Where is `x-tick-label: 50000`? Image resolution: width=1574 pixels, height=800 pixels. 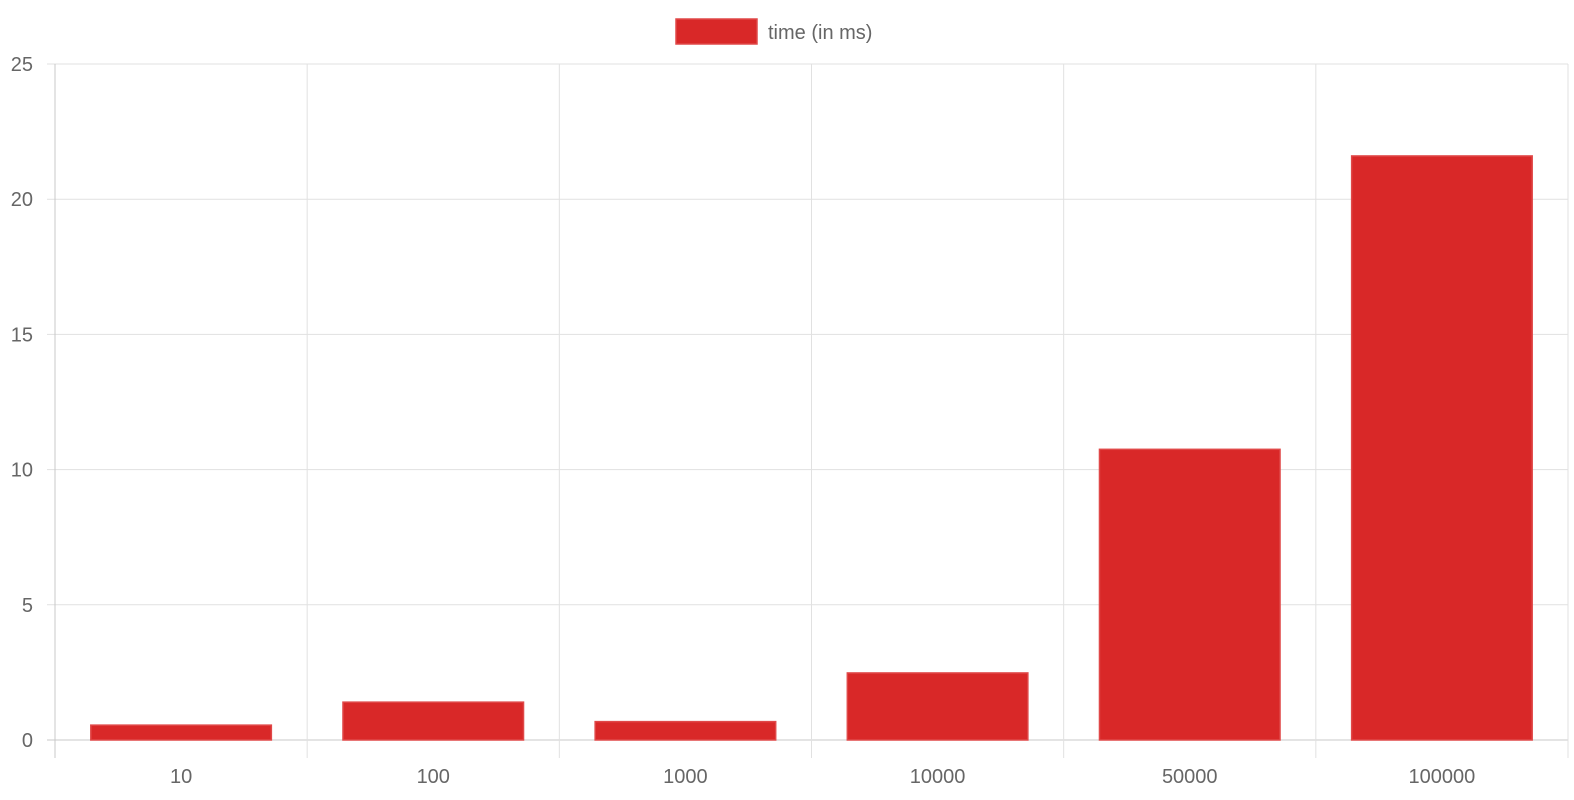
x-tick-label: 50000 is located at coordinates (1190, 777).